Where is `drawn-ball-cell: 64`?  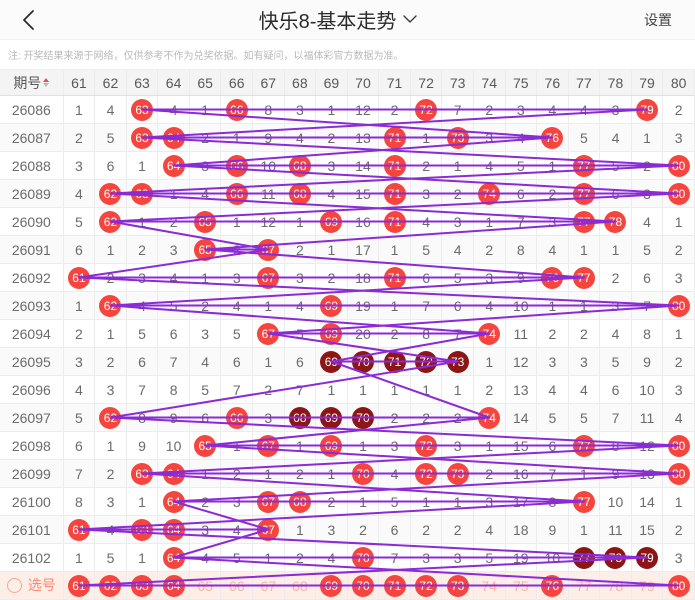 drawn-ball-cell: 64 is located at coordinates (173, 557).